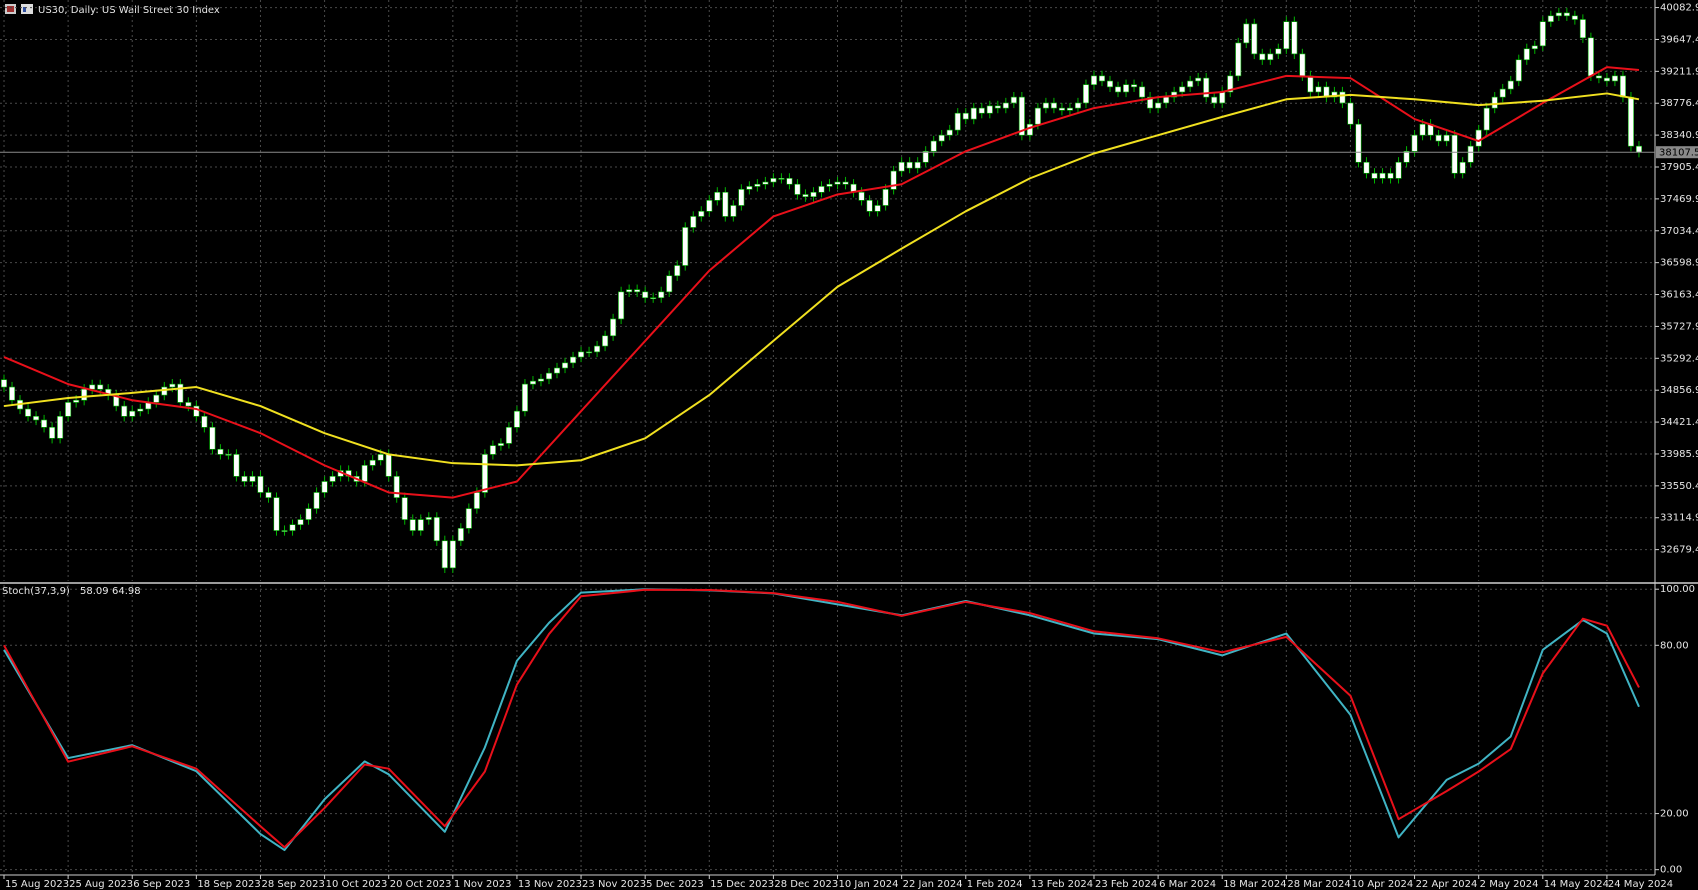 This screenshot has width=1698, height=890. Describe the element at coordinates (675, 884) in the screenshot. I see `x-tick-label: 5 Dec 2023` at that location.